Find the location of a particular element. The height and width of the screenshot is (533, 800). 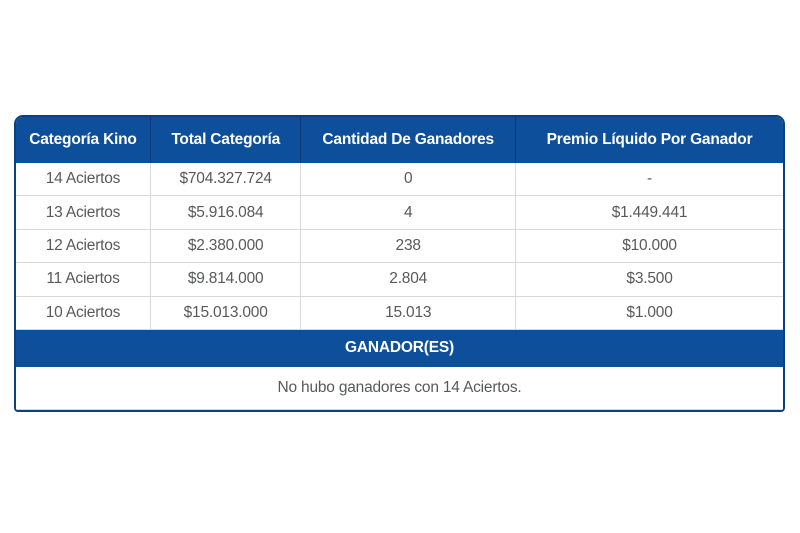

column-header-cantidad-ganadores: Cantidad De Ganadores is located at coordinates (409, 140).